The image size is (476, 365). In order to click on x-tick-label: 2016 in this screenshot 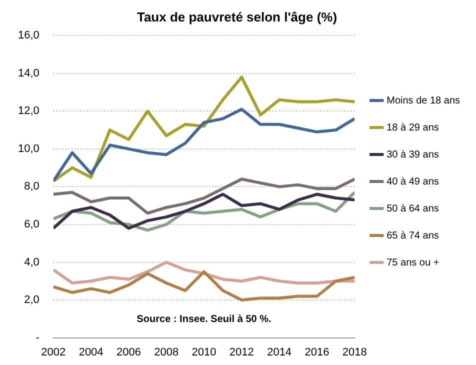, I will do `click(317, 352)`.